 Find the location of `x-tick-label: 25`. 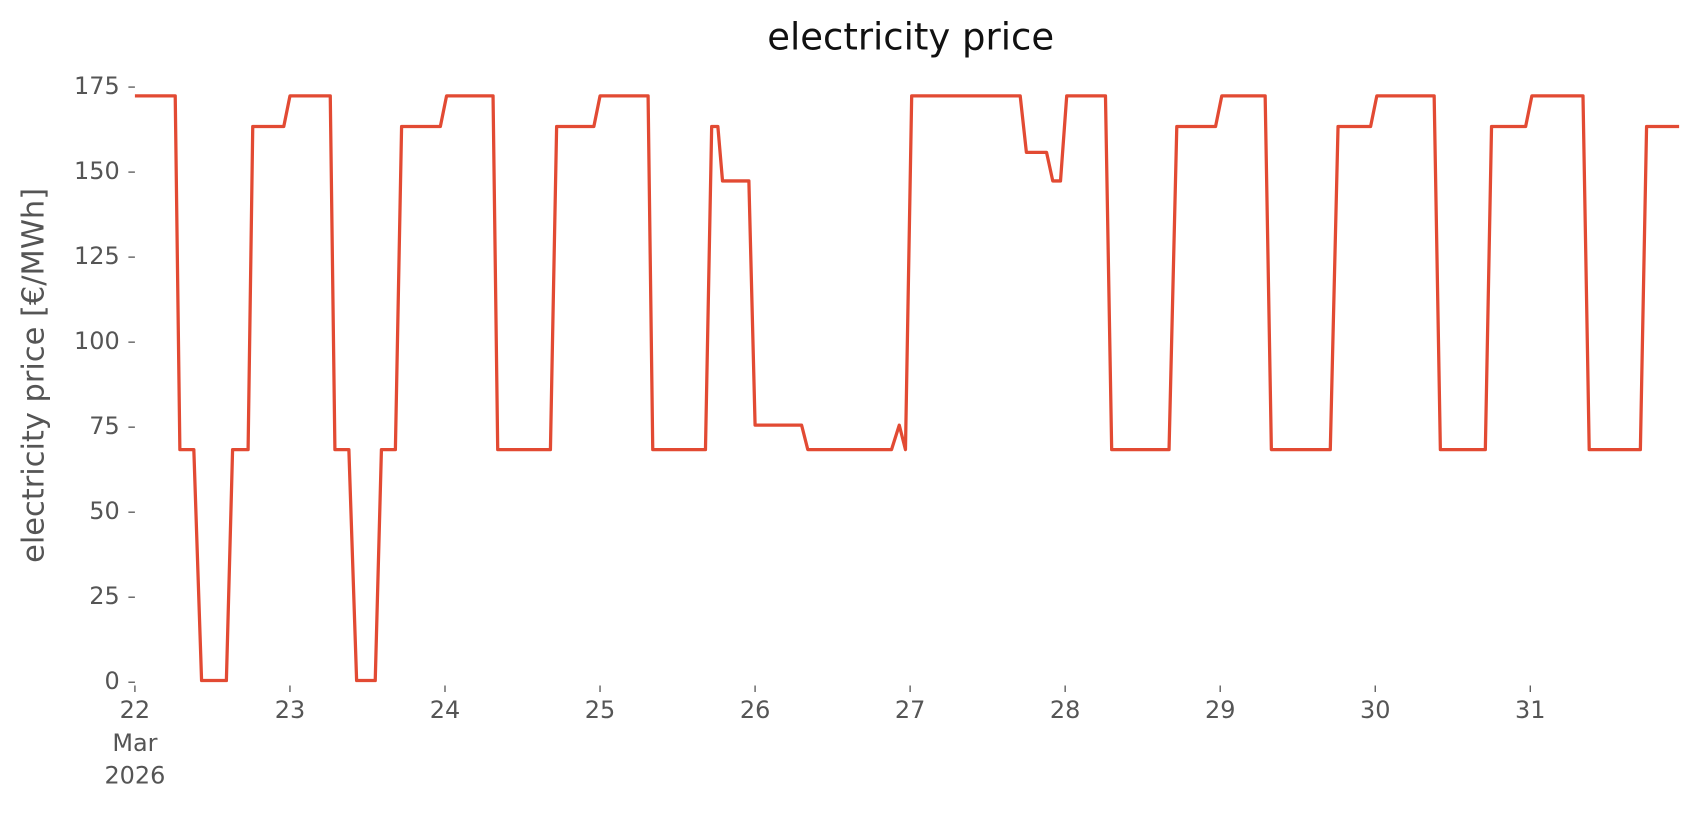

x-tick-label: 25 is located at coordinates (600, 711).